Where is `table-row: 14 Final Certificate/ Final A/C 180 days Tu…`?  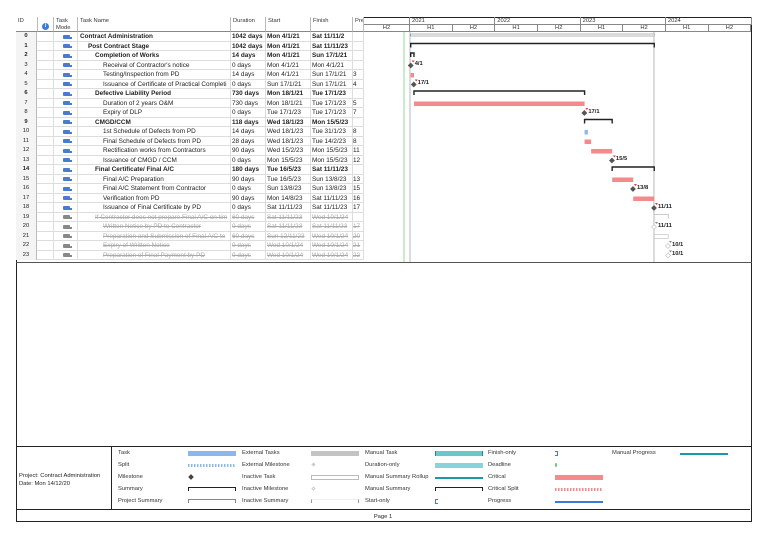
table-row: 14 Final Certificate/ Final A/C 180 days Tu… is located at coordinates (190, 170).